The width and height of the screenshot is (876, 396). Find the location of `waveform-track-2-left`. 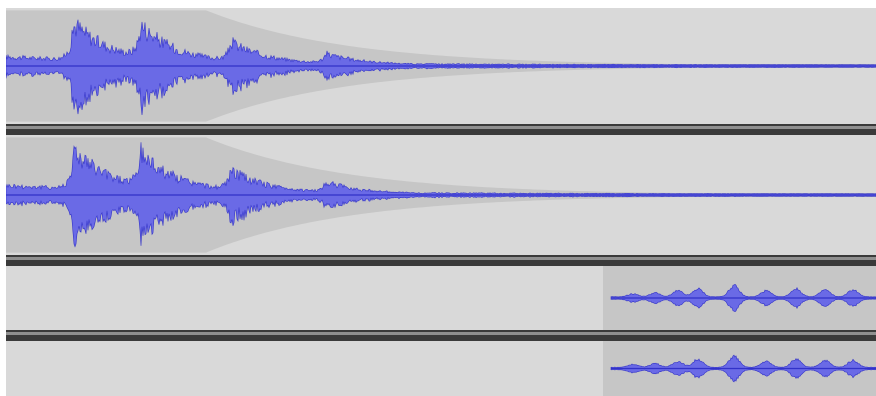

waveform-track-2-left is located at coordinates (739, 298).